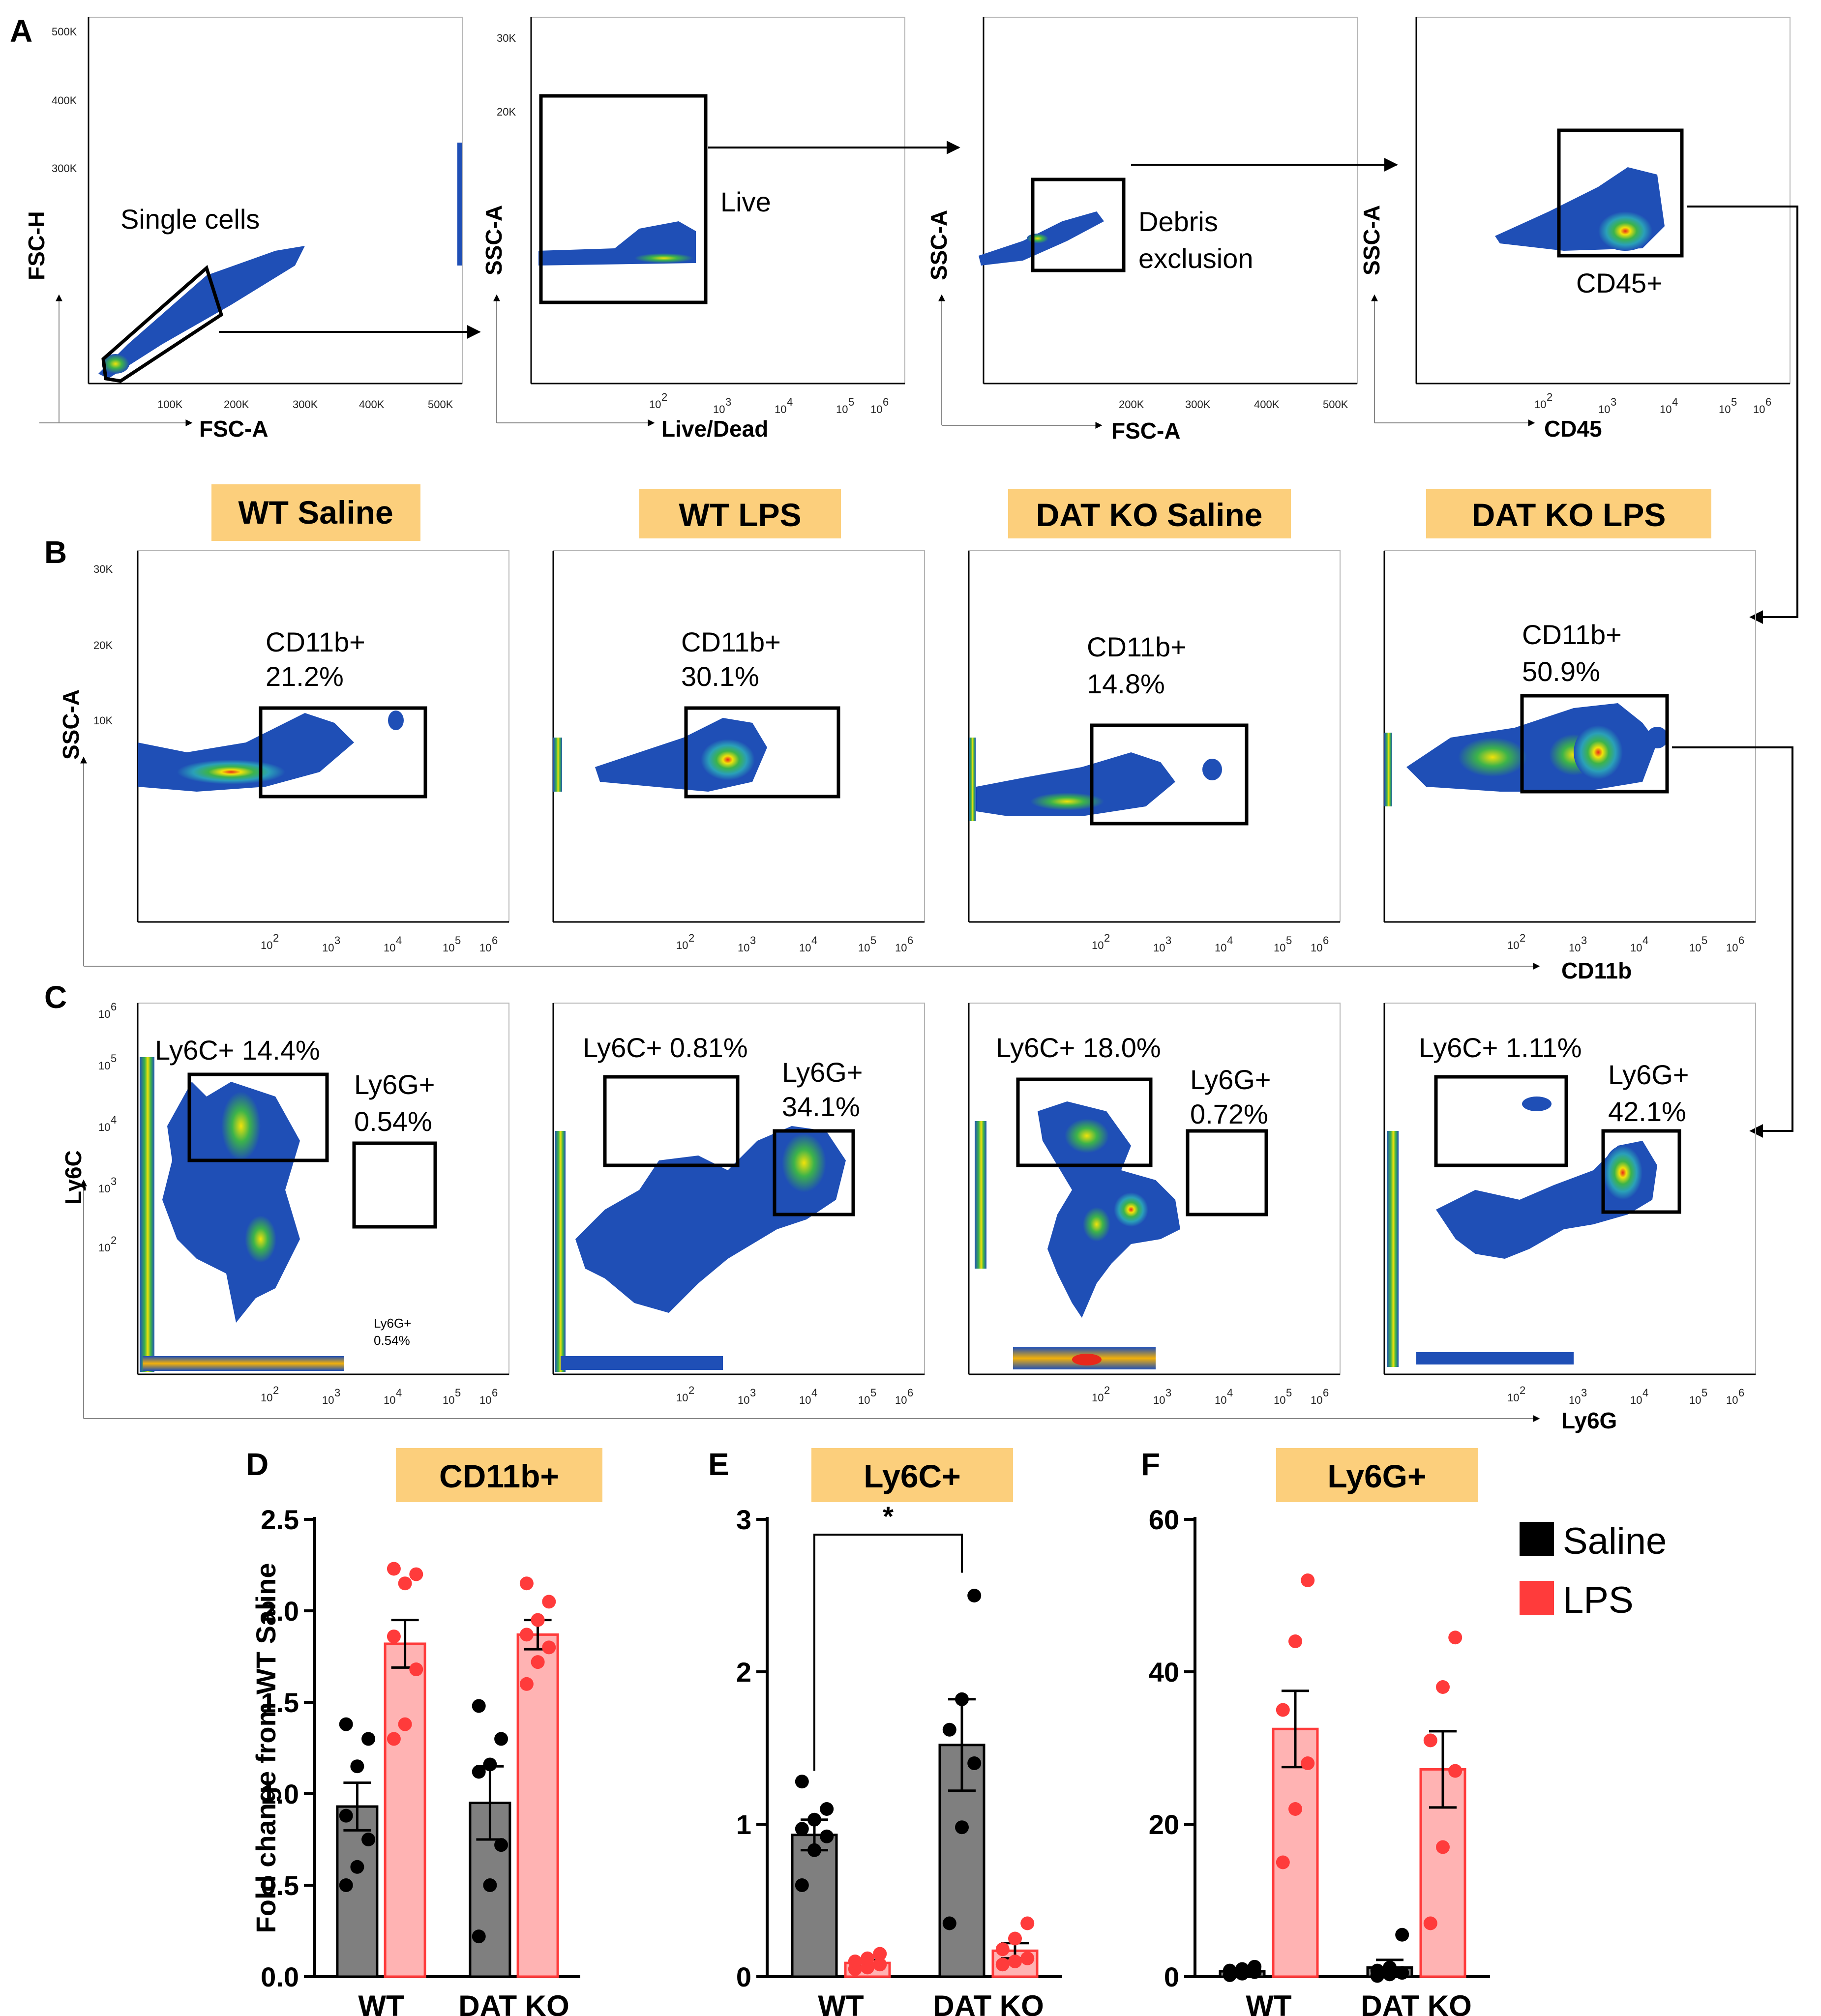  What do you see at coordinates (1371, 240) in the screenshot?
I see `y-axis-title: SSC-A` at bounding box center [1371, 240].